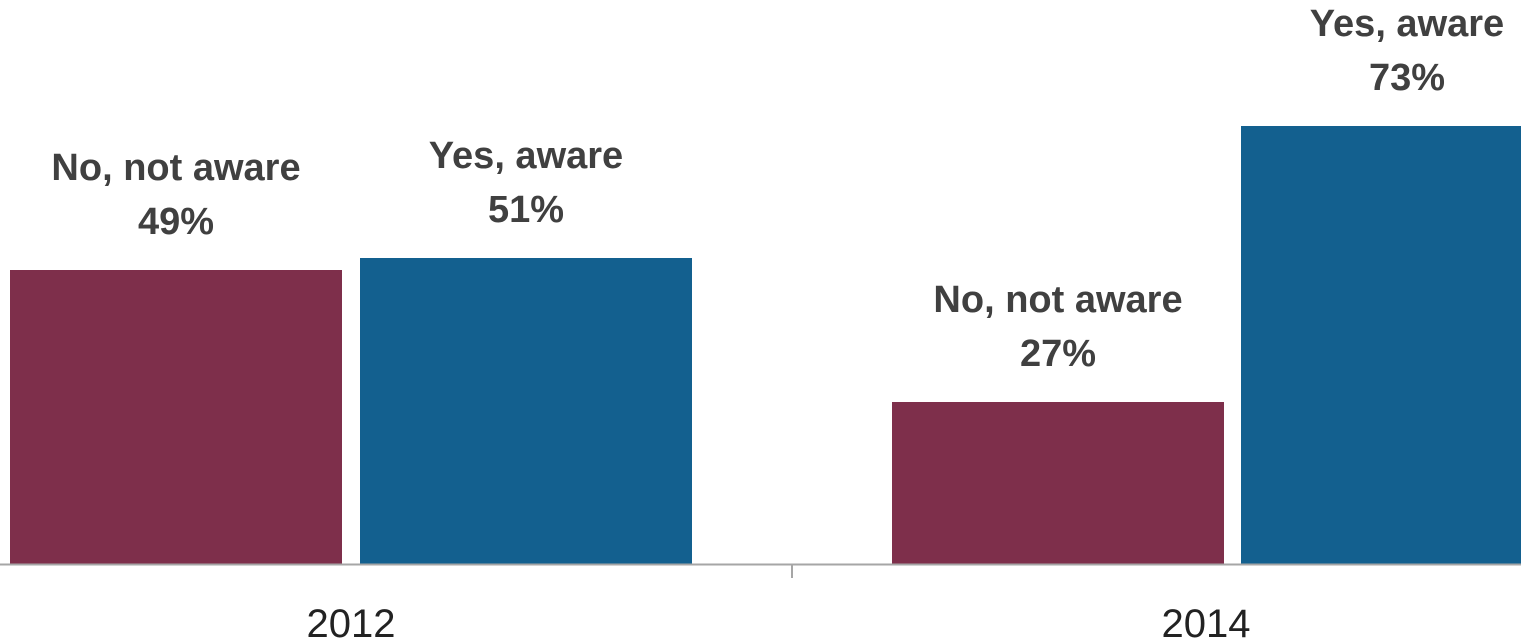 This screenshot has width=1521, height=644. I want to click on x-tick-label-2012: 2012, so click(351, 623).